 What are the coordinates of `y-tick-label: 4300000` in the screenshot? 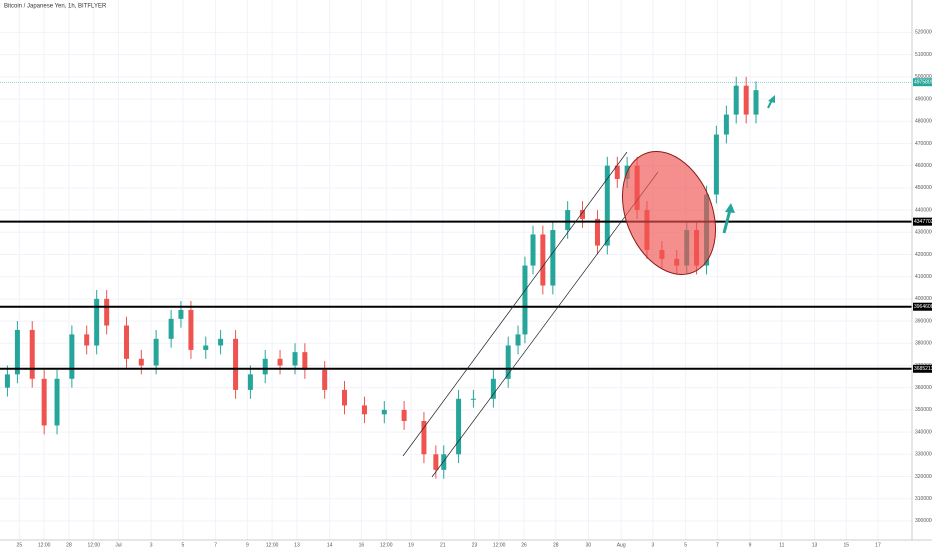 It's located at (923, 233).